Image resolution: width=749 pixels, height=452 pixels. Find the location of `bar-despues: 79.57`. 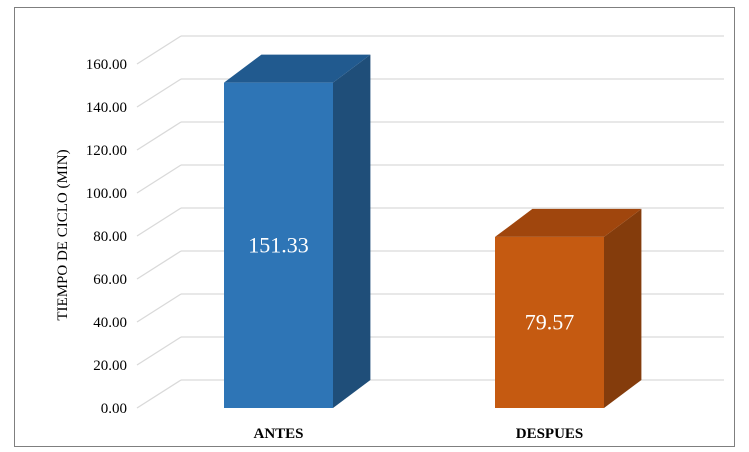

bar-despues: 79.57 is located at coordinates (568, 308).